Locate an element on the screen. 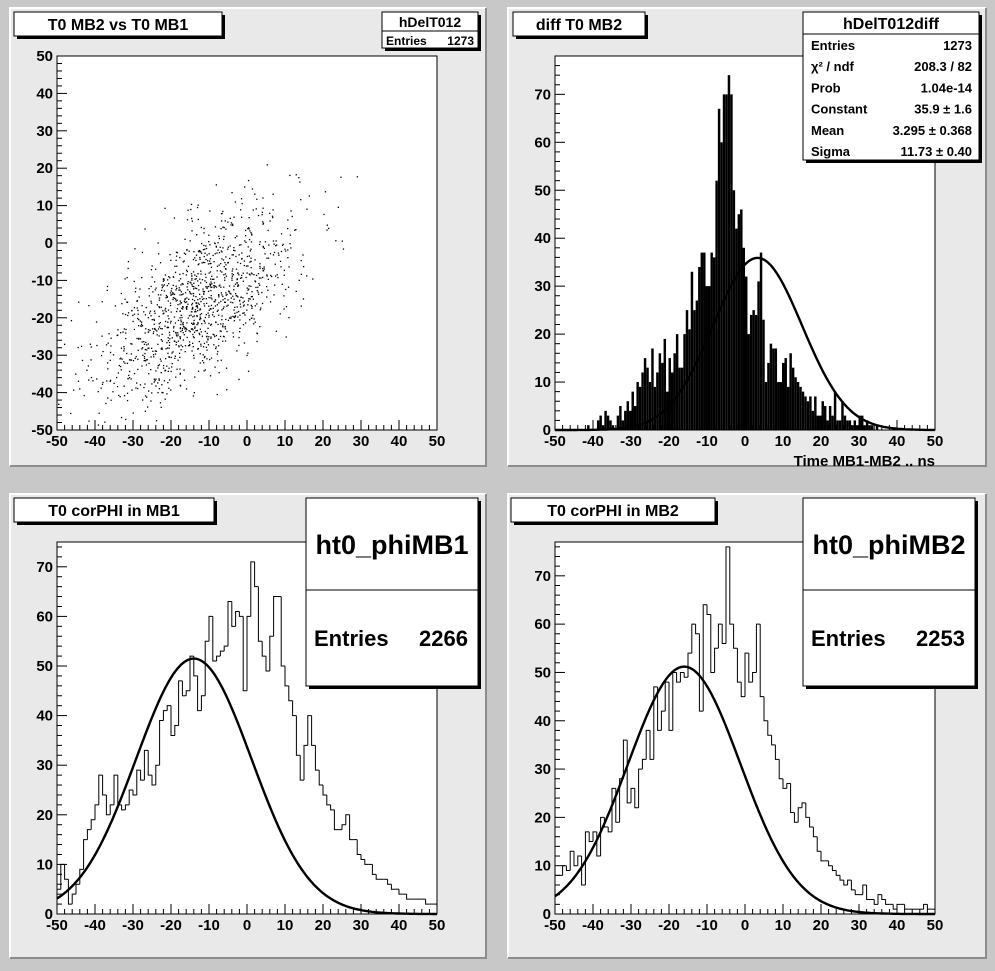  stats-name: ht0_phiMB2 is located at coordinates (888, 545).